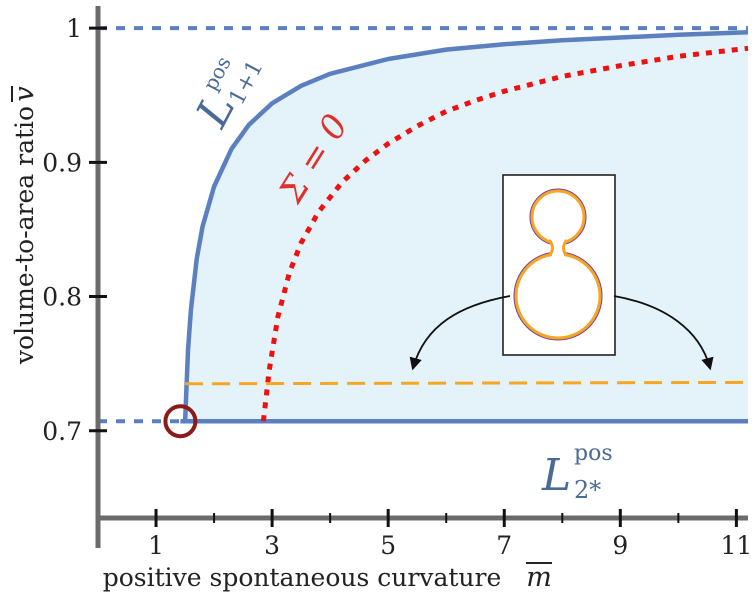  I want to click on critical-point, so click(180, 421).